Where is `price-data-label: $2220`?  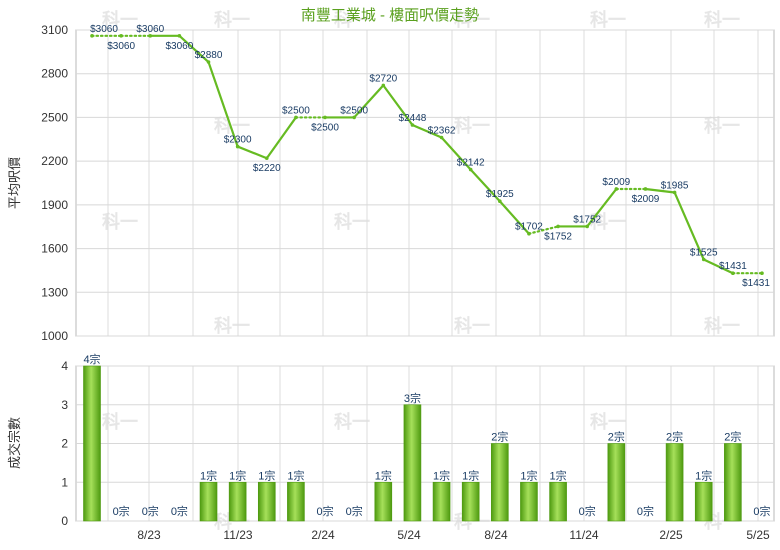 price-data-label: $2220 is located at coordinates (267, 168).